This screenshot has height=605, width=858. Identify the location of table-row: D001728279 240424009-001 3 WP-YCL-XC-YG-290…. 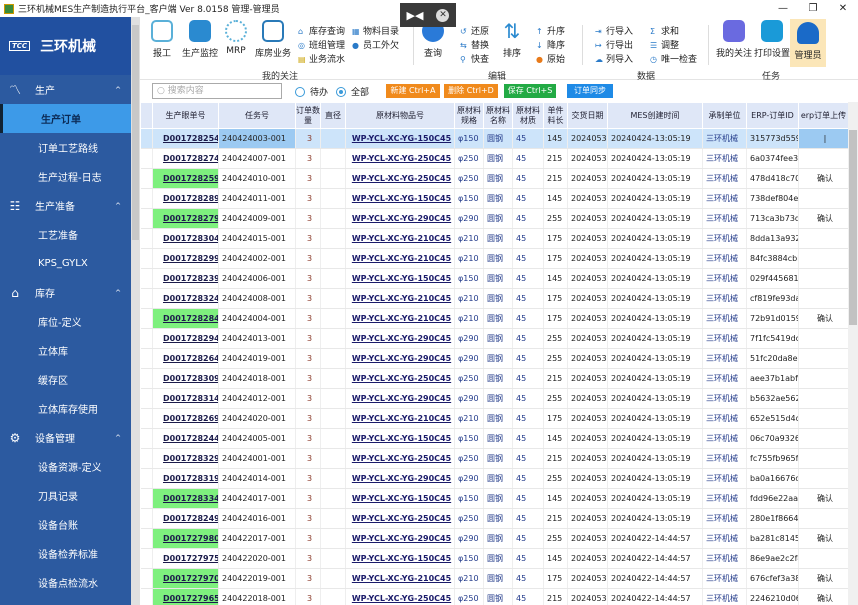
(494, 218).